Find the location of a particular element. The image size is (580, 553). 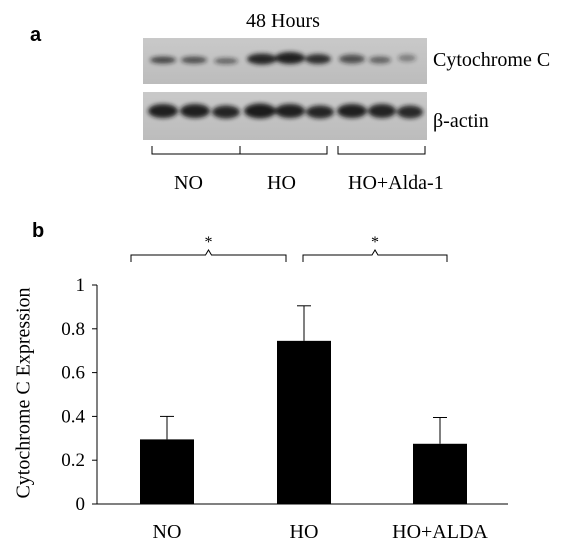

panel-a-label: a is located at coordinates (36, 35).